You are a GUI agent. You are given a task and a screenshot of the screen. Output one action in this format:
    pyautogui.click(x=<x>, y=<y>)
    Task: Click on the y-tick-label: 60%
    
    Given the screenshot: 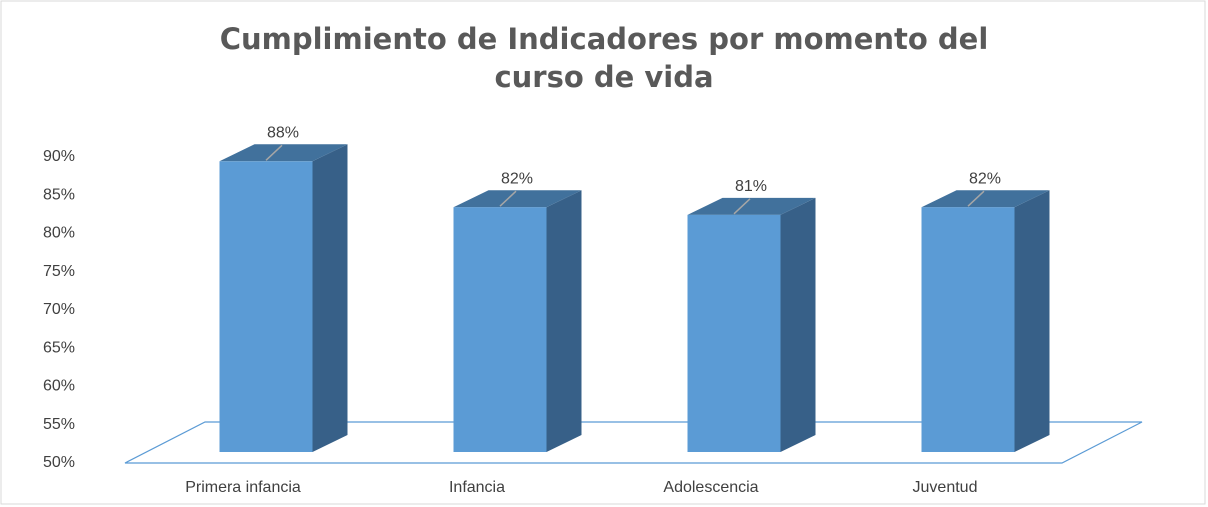 What is the action you would take?
    pyautogui.click(x=59, y=386)
    